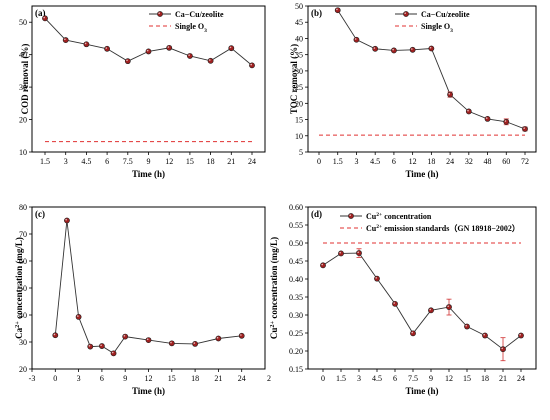  I want to click on y-tick-label: 0.60, so click(296, 207).